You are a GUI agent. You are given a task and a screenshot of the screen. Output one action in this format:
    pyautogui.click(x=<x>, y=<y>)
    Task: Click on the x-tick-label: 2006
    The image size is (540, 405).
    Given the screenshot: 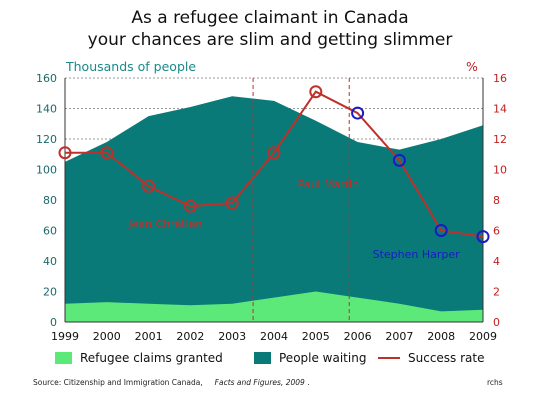 What is the action you would take?
    pyautogui.click(x=358, y=336)
    